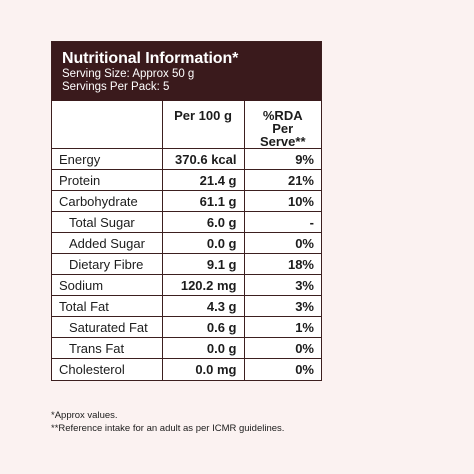  I want to click on table-row: Sodium 120.2 mg 3%, so click(186, 285).